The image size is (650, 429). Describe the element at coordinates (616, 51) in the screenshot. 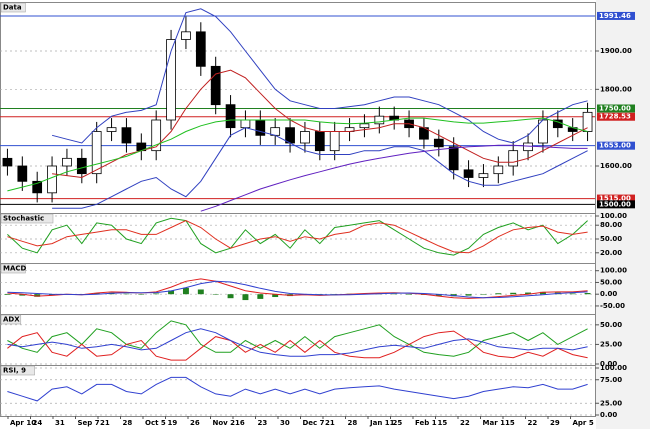

I see `y-tick-label: 1900.00` at that location.